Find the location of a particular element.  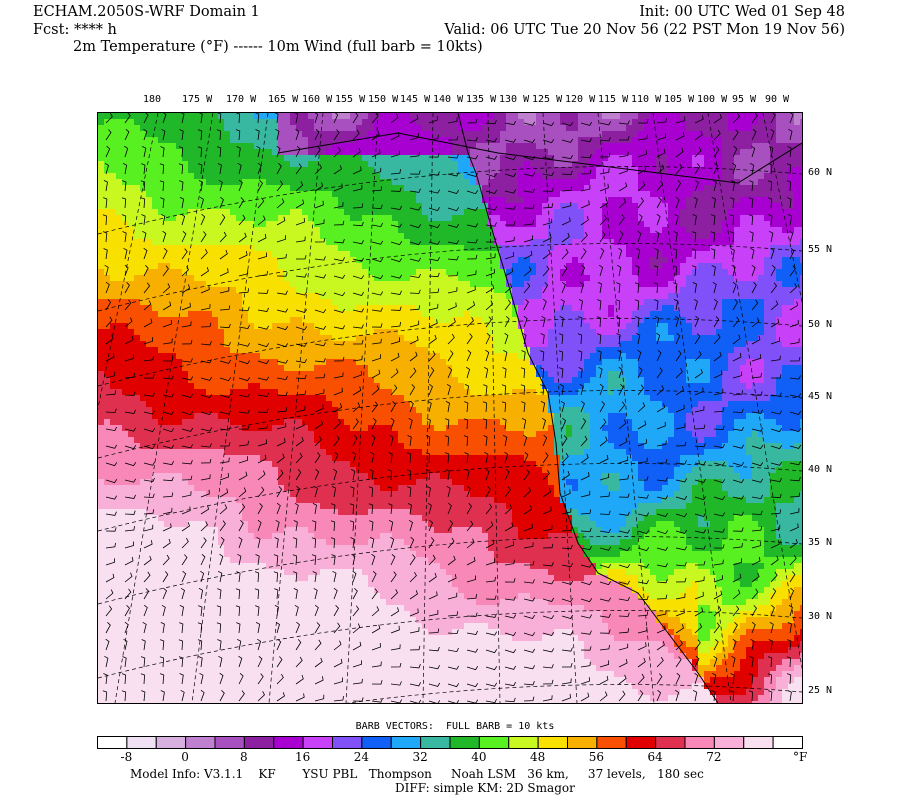

longitude-label: 115 W is located at coordinates (613, 99).